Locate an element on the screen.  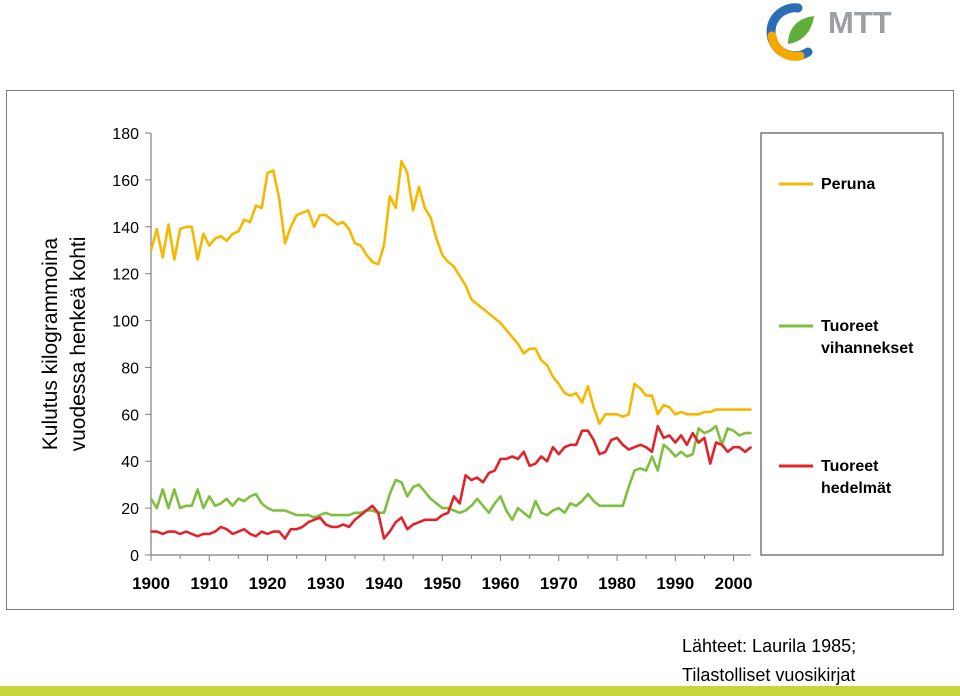
x-tick-label: 1960 is located at coordinates (501, 583).